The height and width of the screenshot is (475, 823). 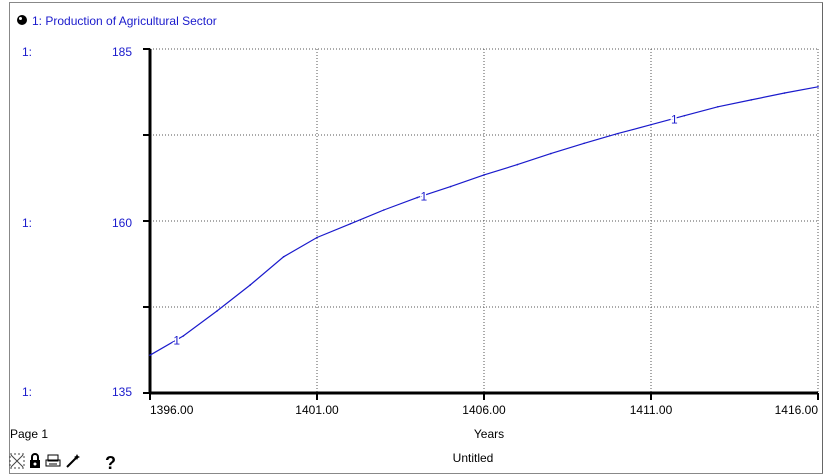 I want to click on y-unit-label-top: 1:, so click(x=27, y=52).